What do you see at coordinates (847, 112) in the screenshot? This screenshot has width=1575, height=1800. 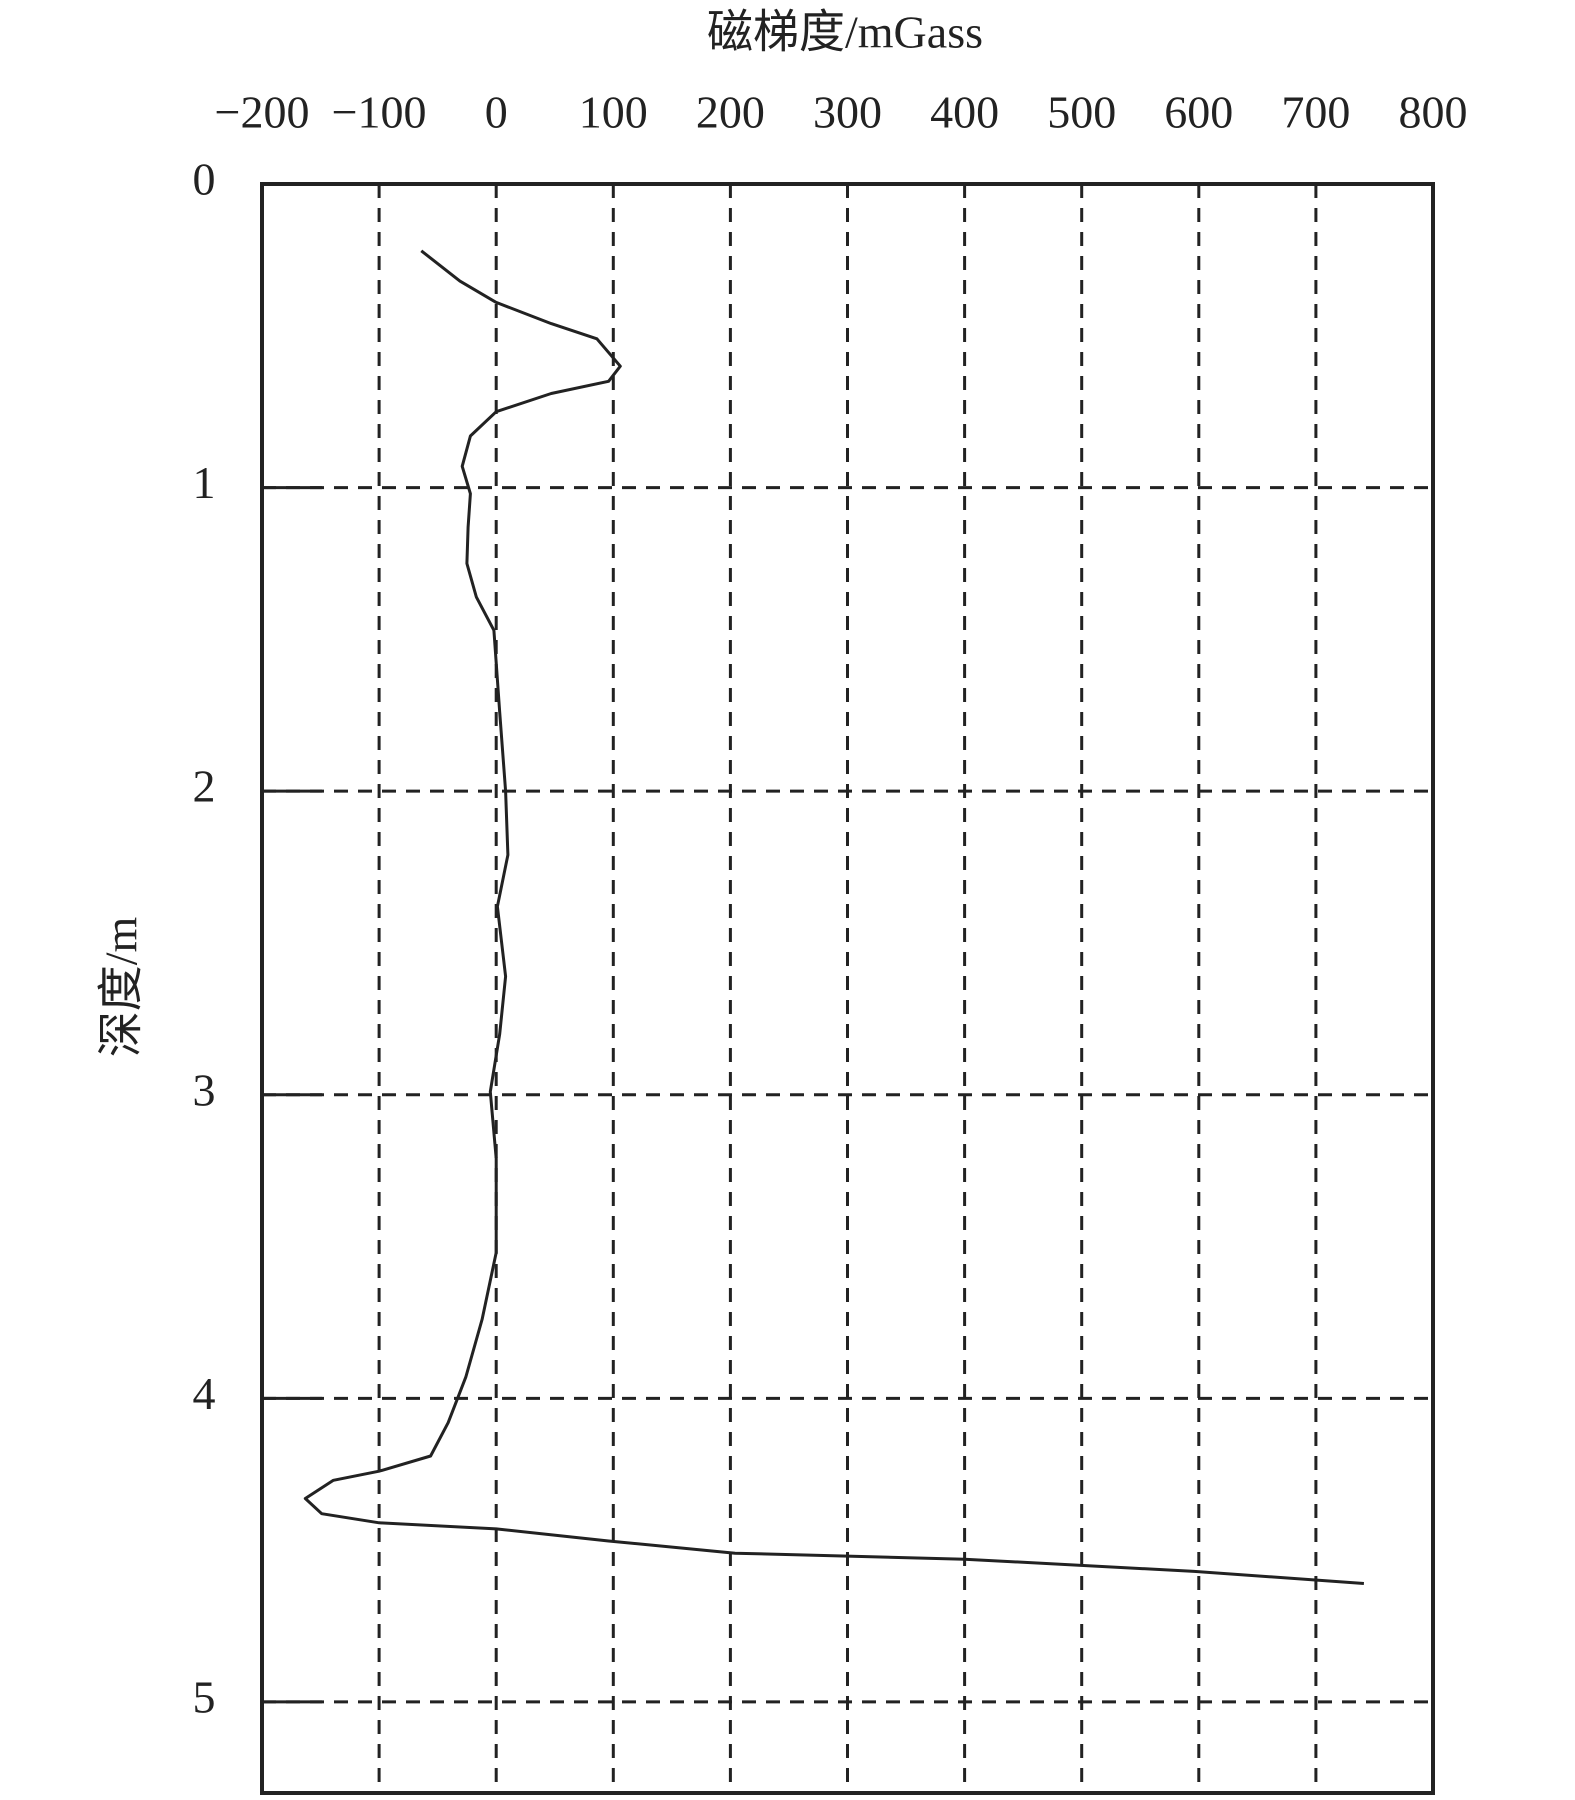 I see `x-tick-label: 300` at bounding box center [847, 112].